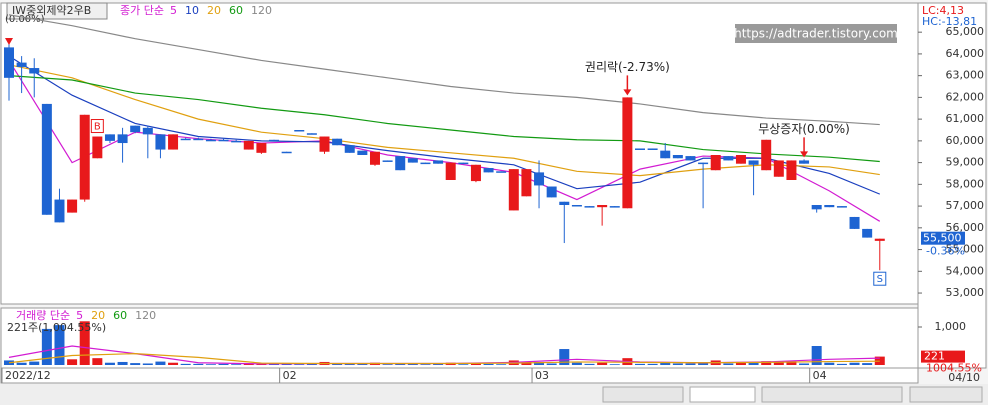 The image size is (988, 405). What do you see at coordinates (444, 358) in the screenshot?
I see `volume-ma-line` at bounding box center [444, 358].